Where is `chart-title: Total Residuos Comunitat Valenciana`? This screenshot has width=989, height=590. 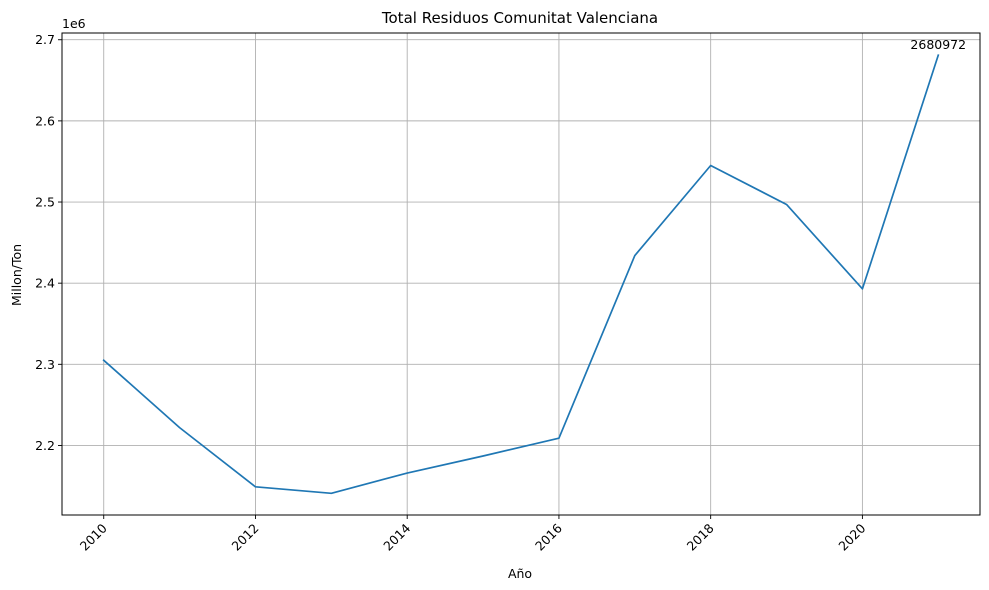 chart-title: Total Residuos Comunitat Valenciana is located at coordinates (519, 18).